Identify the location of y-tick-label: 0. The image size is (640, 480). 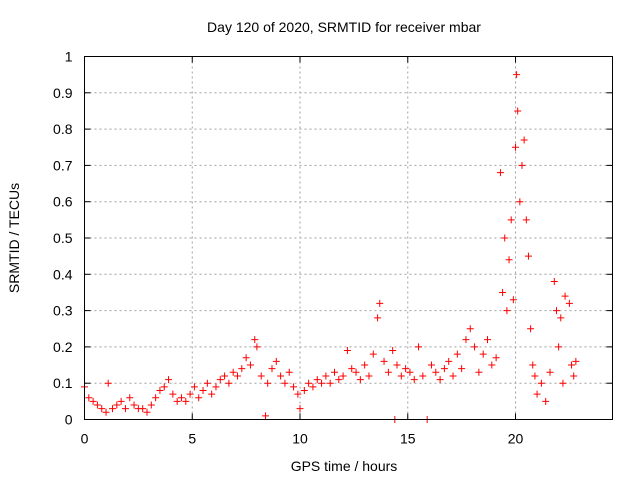
(69, 420).